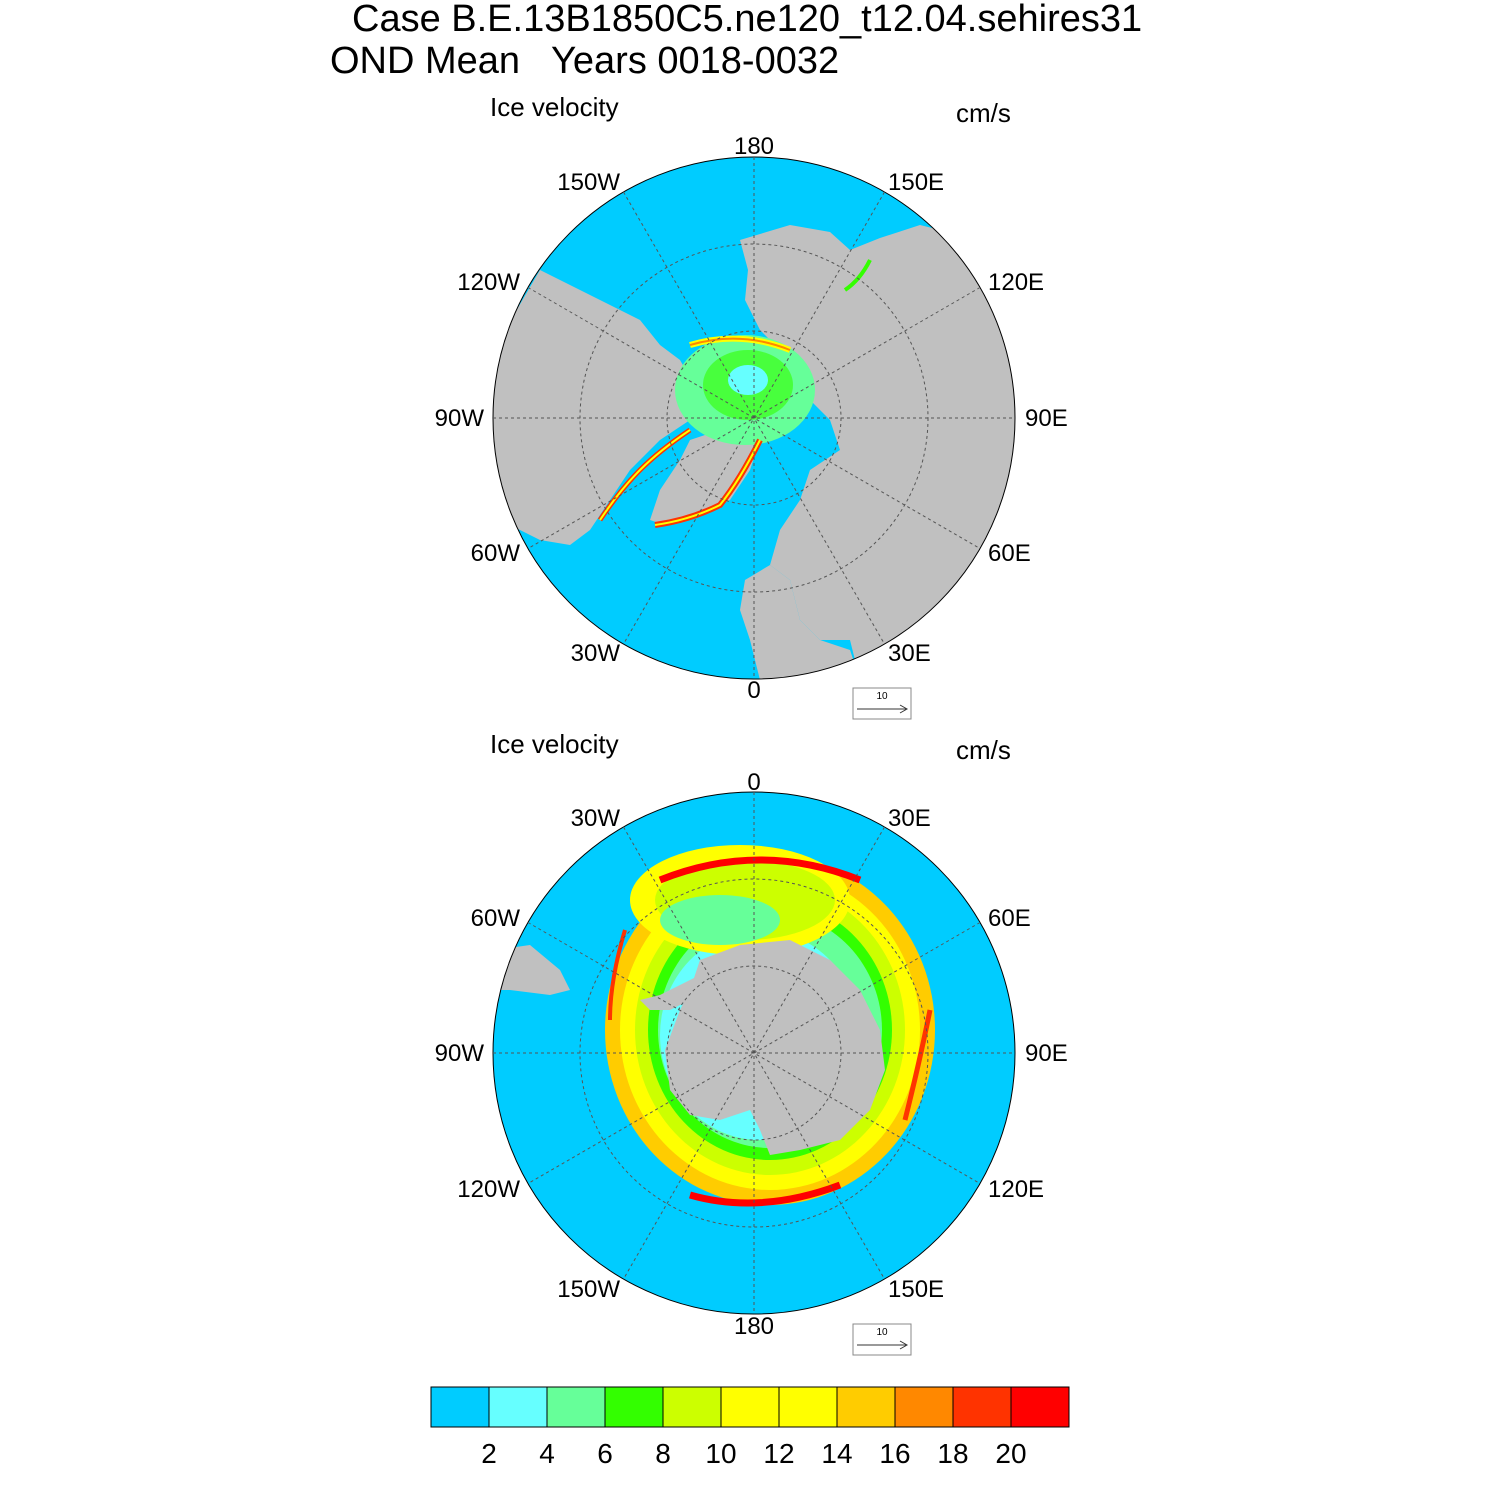  I want to click on south-panel-title: Ice velocity, so click(554, 744).